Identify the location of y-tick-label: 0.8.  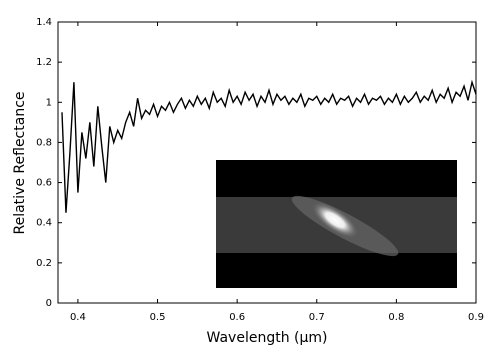
(44, 142).